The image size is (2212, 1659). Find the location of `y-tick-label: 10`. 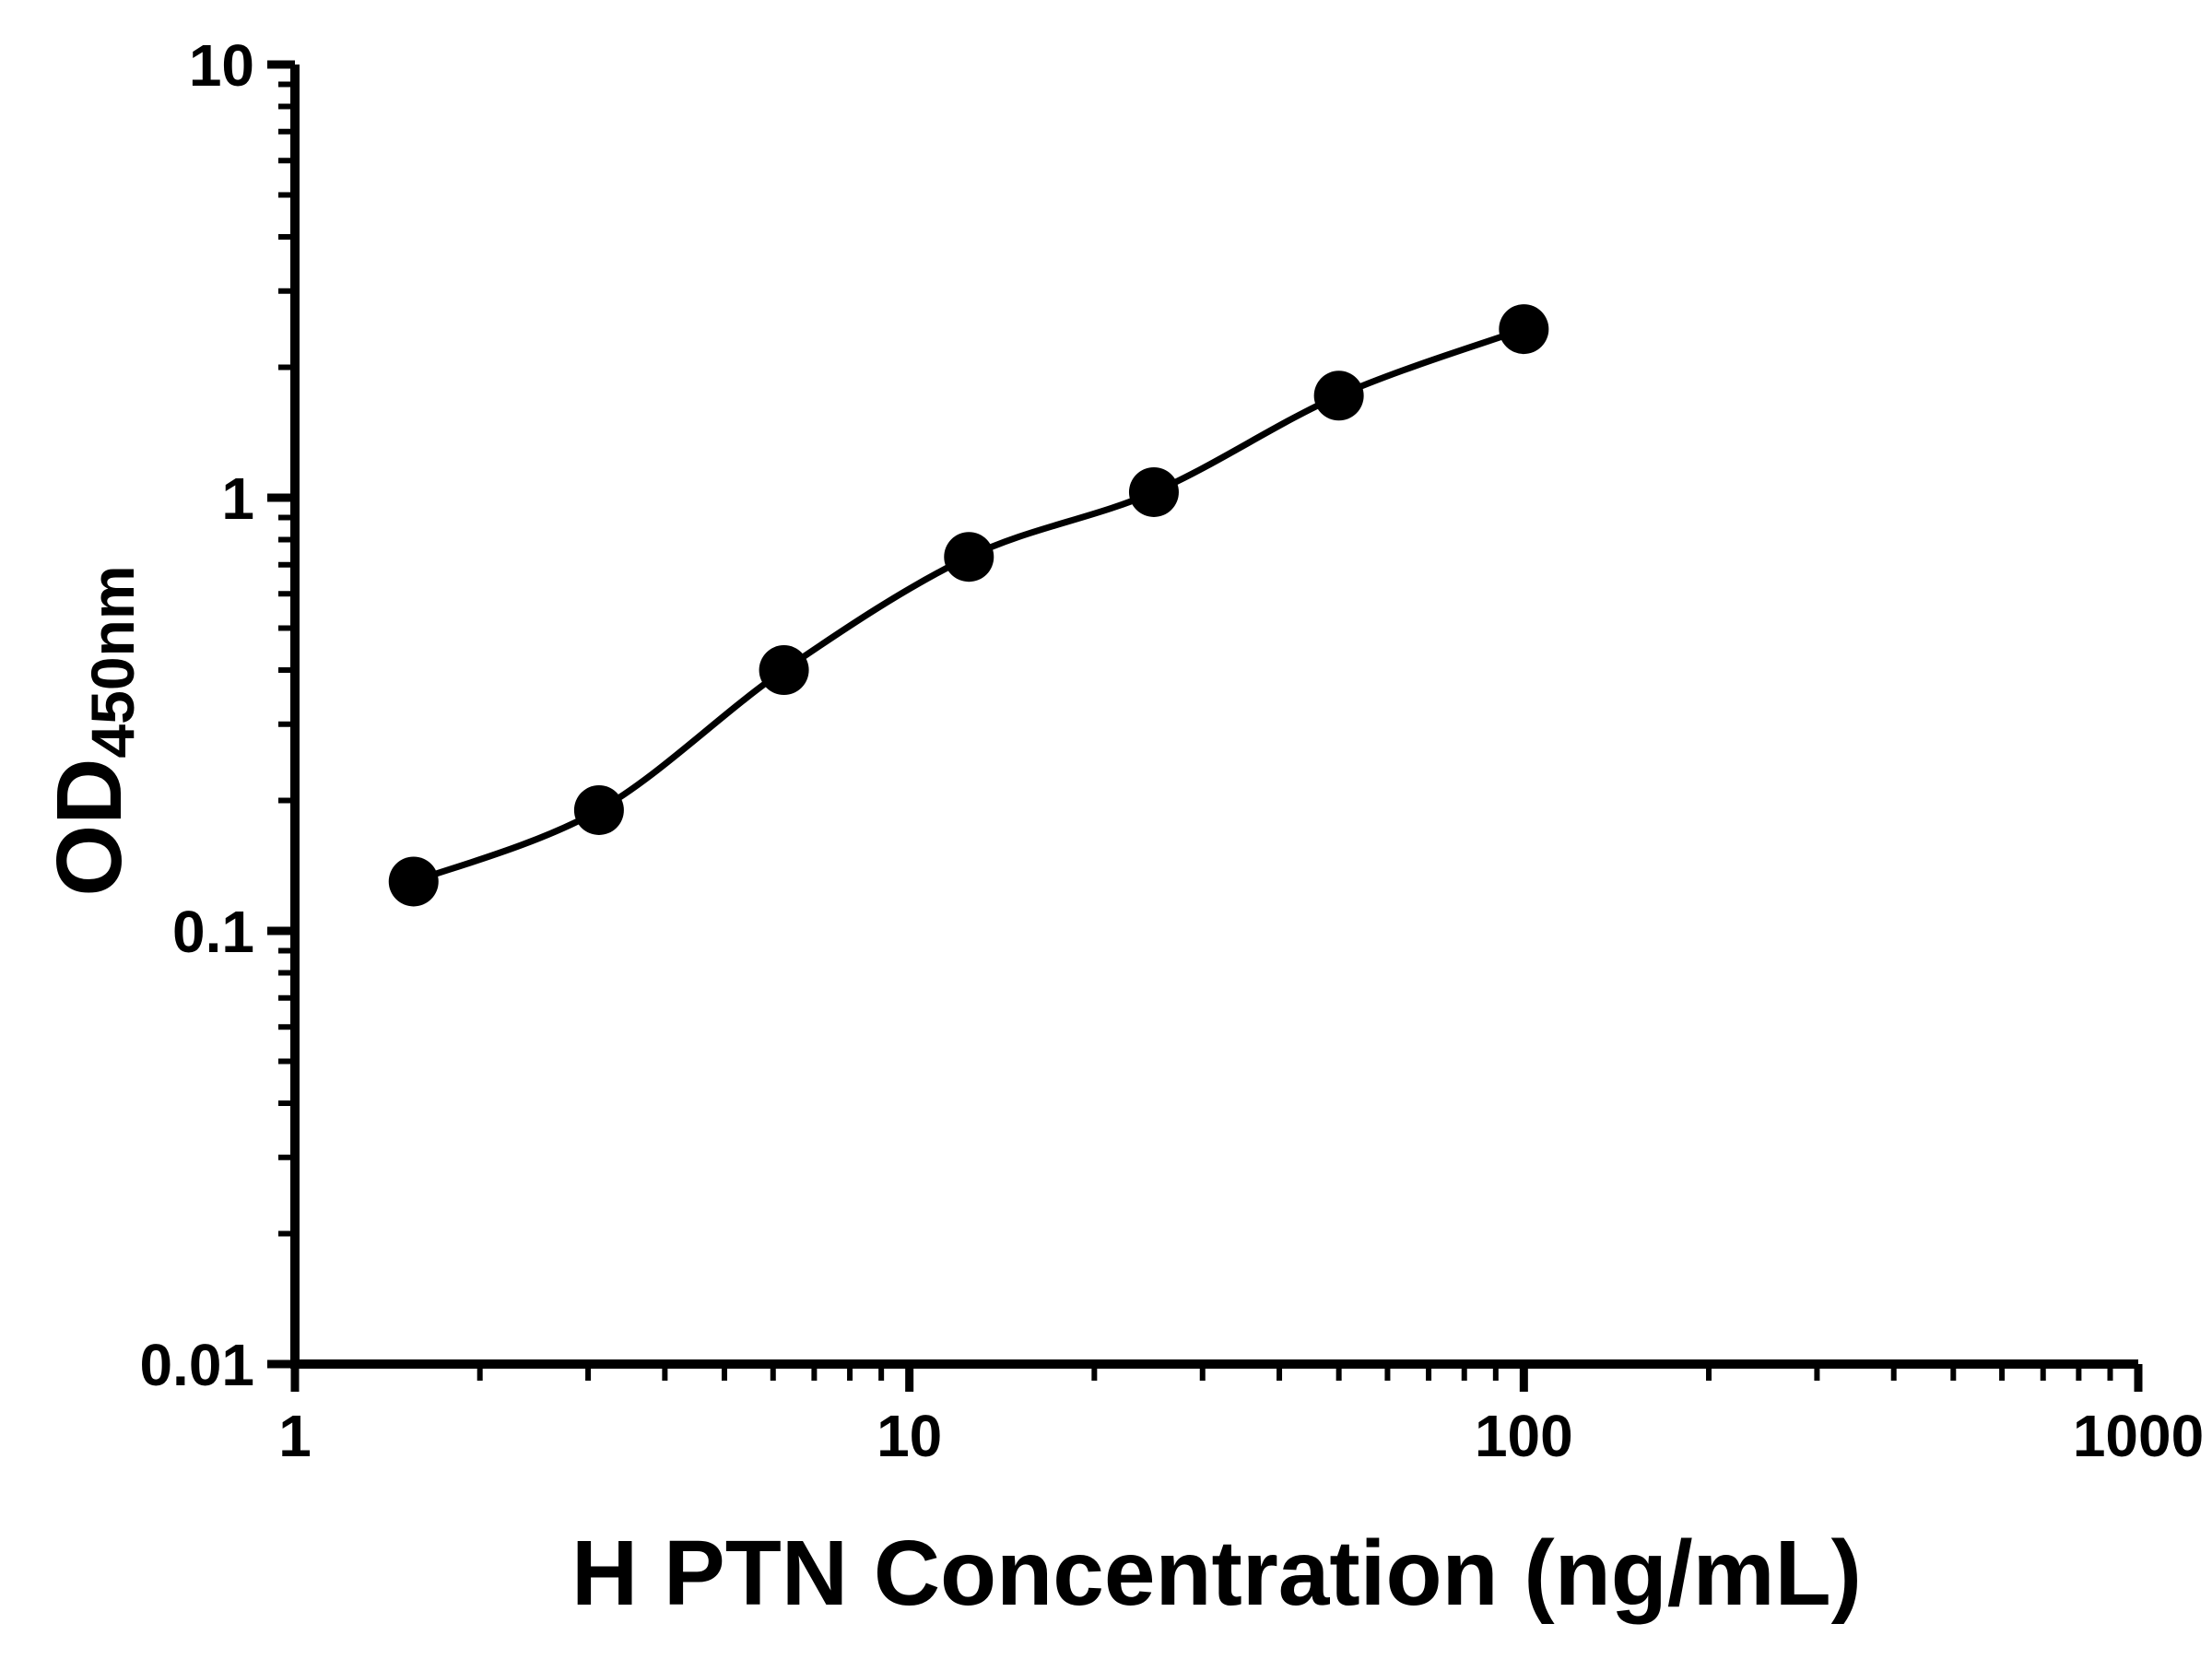

y-tick-label: 10 is located at coordinates (221, 65).